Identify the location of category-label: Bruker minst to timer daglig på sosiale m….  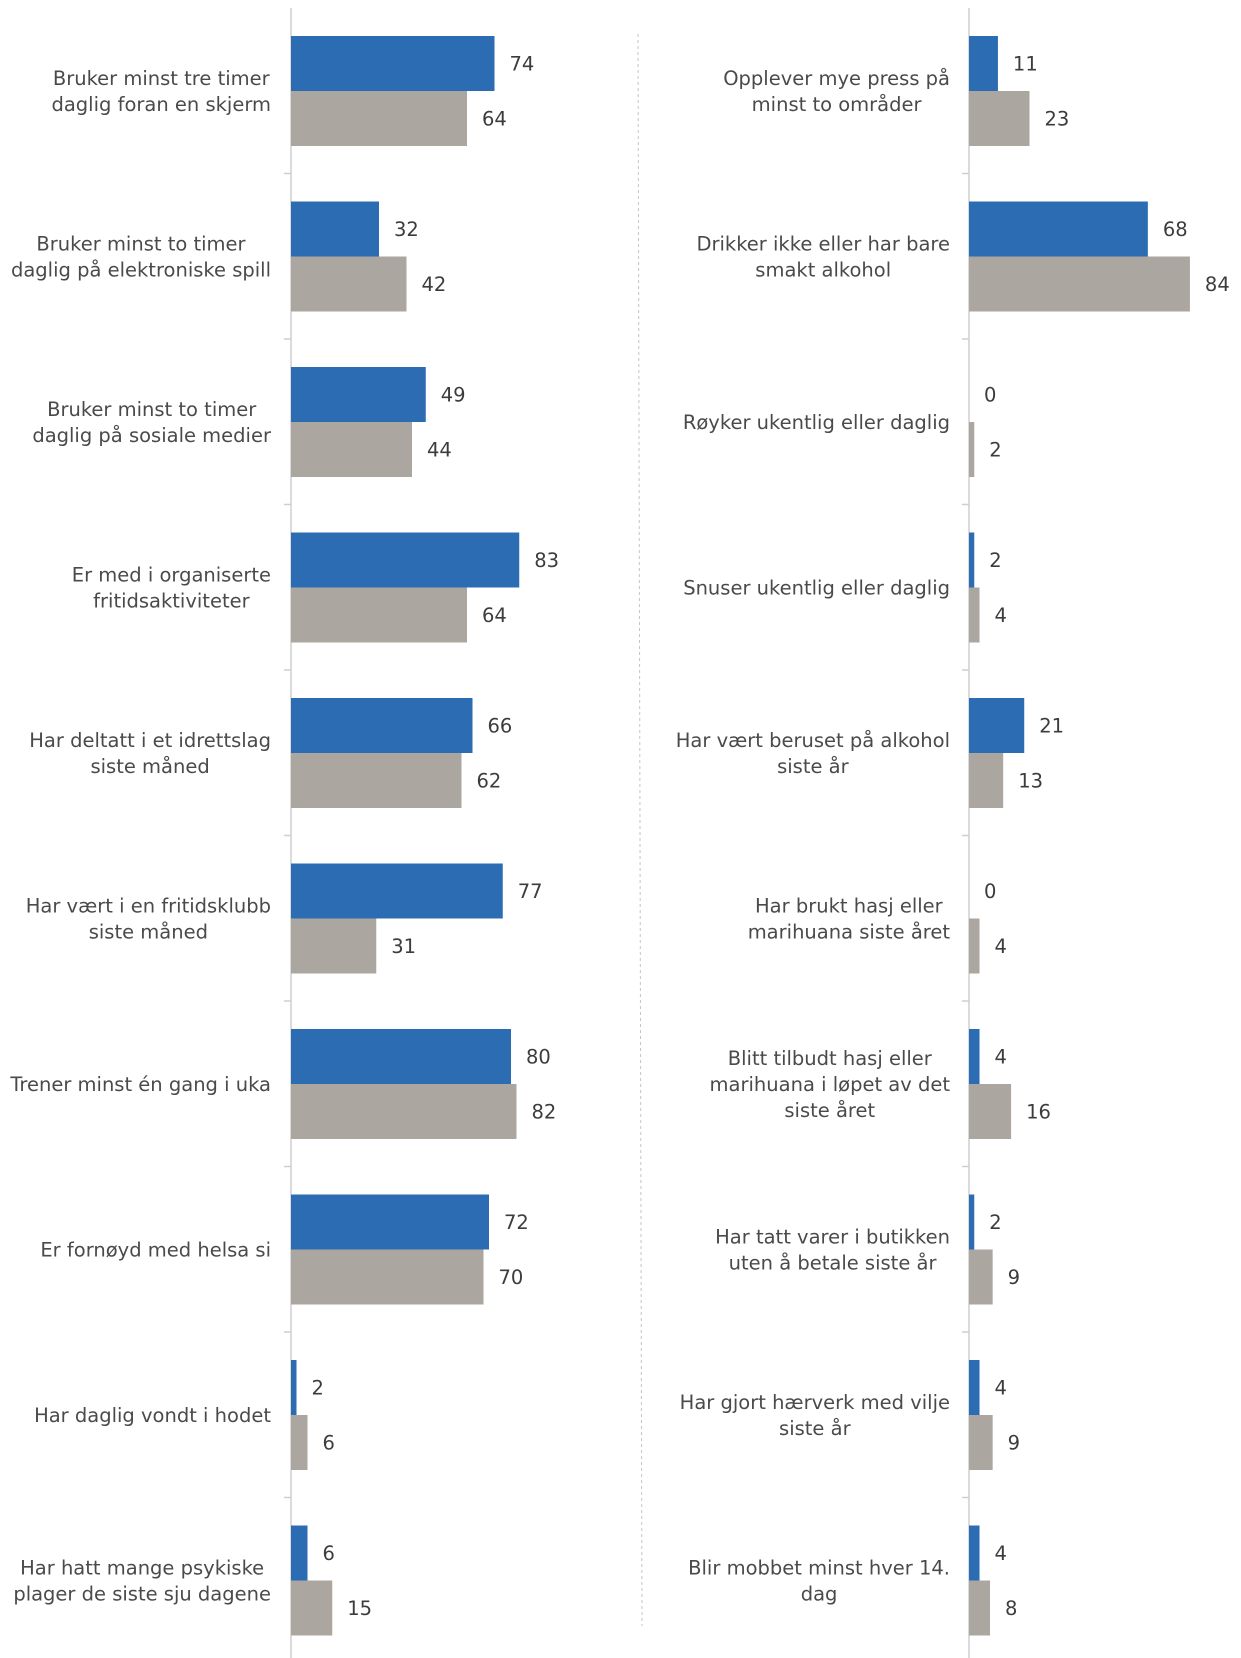
(152, 422).